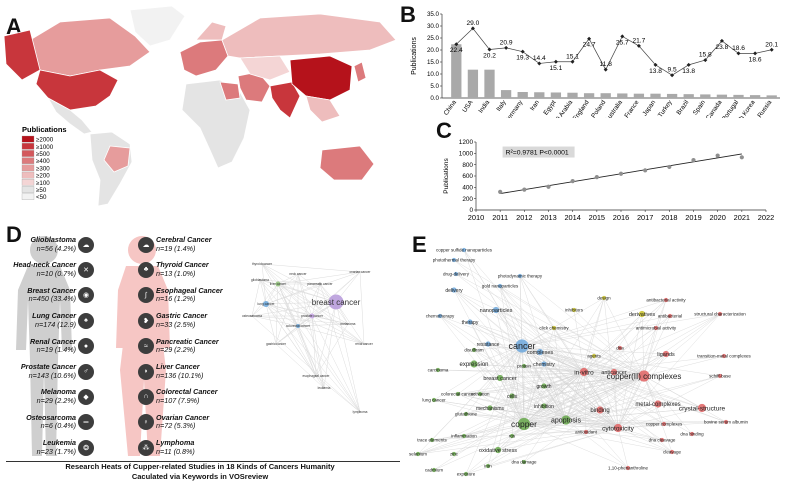  Describe the element at coordinates (41, 197) in the screenshot. I see `legend-label: <50` at that location.